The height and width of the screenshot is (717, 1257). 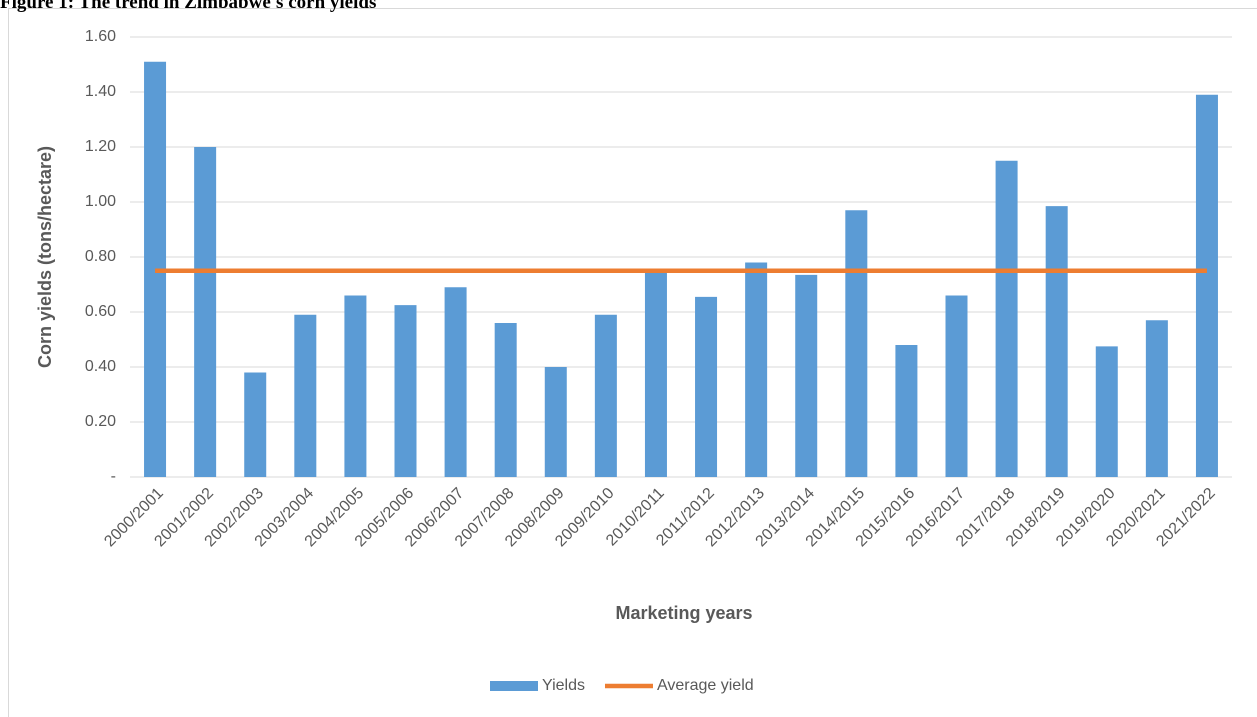 I want to click on y-axis-title: Corn yields (tons/hectare), so click(x=45, y=257).